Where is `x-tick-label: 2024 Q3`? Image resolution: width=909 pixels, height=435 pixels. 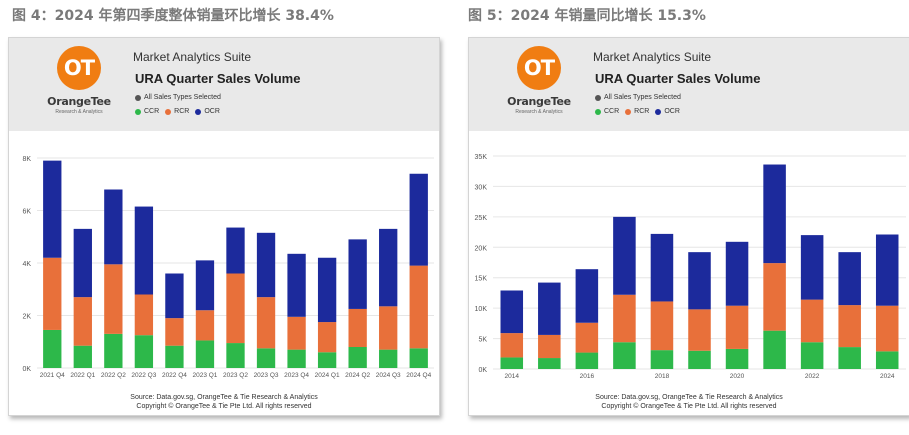
x-tick-label: 2024 Q3 is located at coordinates (388, 375).